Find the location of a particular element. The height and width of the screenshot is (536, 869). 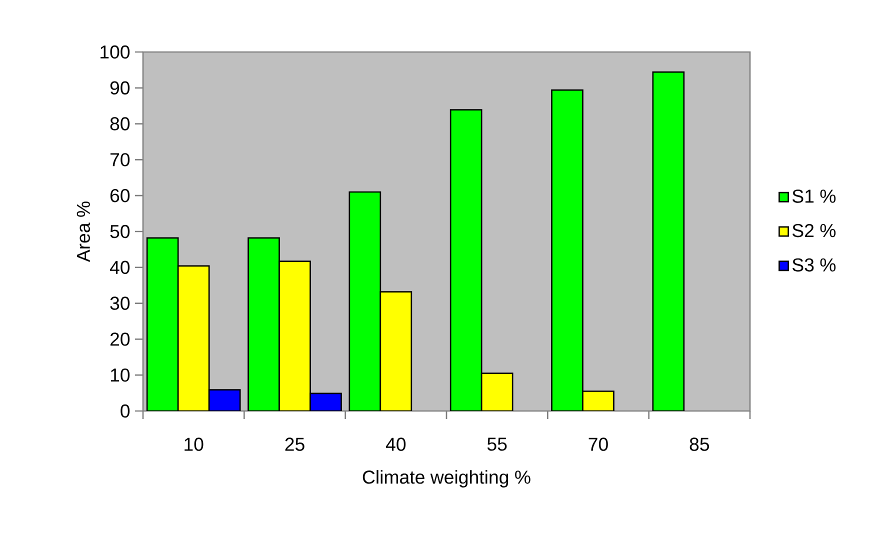

x-axis-title: Climate weighting % is located at coordinates (446, 479).